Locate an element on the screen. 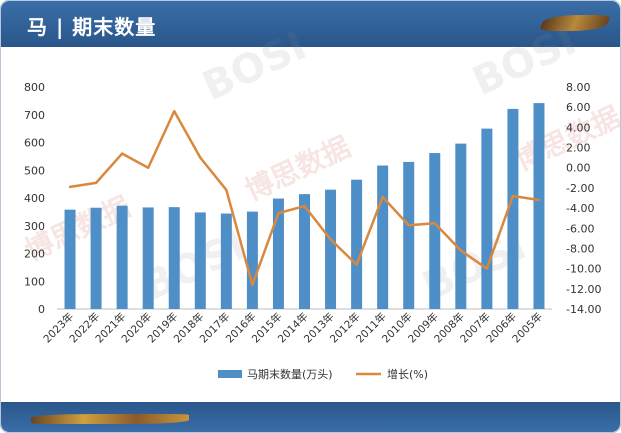 This screenshot has width=621, height=433. left-axis-tick-label: 600 is located at coordinates (34, 143).